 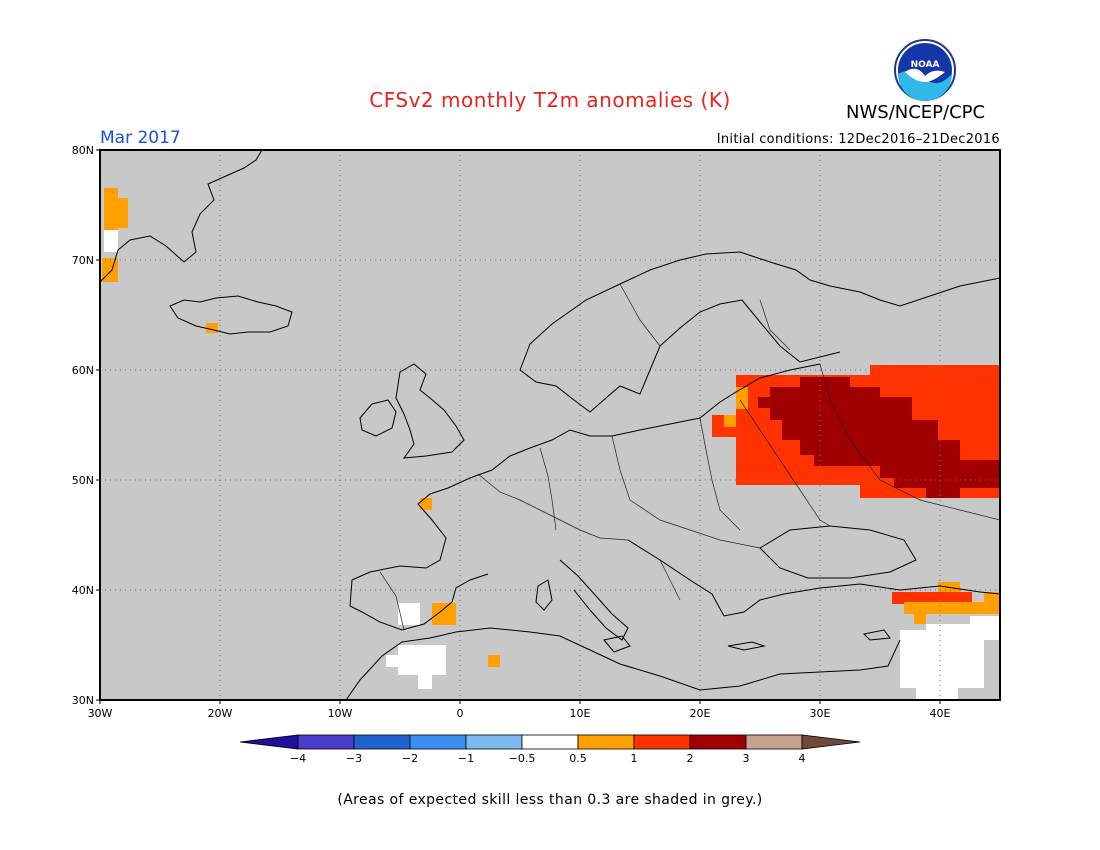 I want to click on lon-axis: 30W 20W 10W 0 10E 20E 30E 40E, so click(x=519, y=713).